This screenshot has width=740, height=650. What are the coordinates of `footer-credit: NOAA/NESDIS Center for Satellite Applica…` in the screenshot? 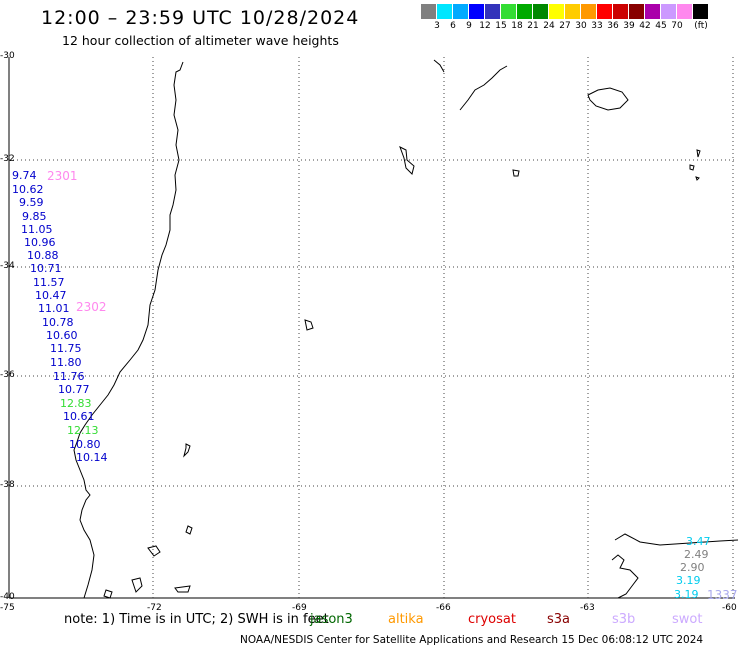 It's located at (472, 640).